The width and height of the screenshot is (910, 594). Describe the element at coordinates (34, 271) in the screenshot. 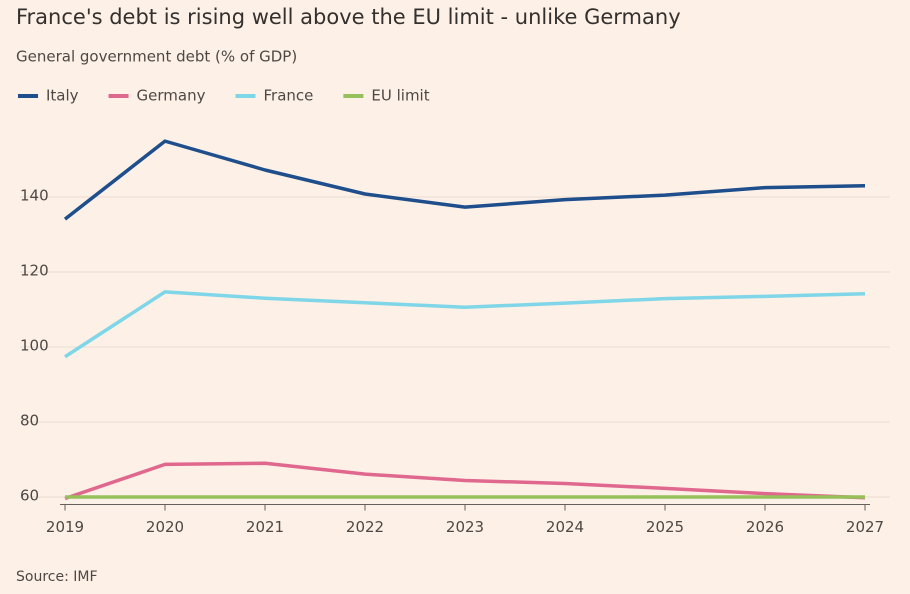

I see `y-tick-label: 120` at that location.